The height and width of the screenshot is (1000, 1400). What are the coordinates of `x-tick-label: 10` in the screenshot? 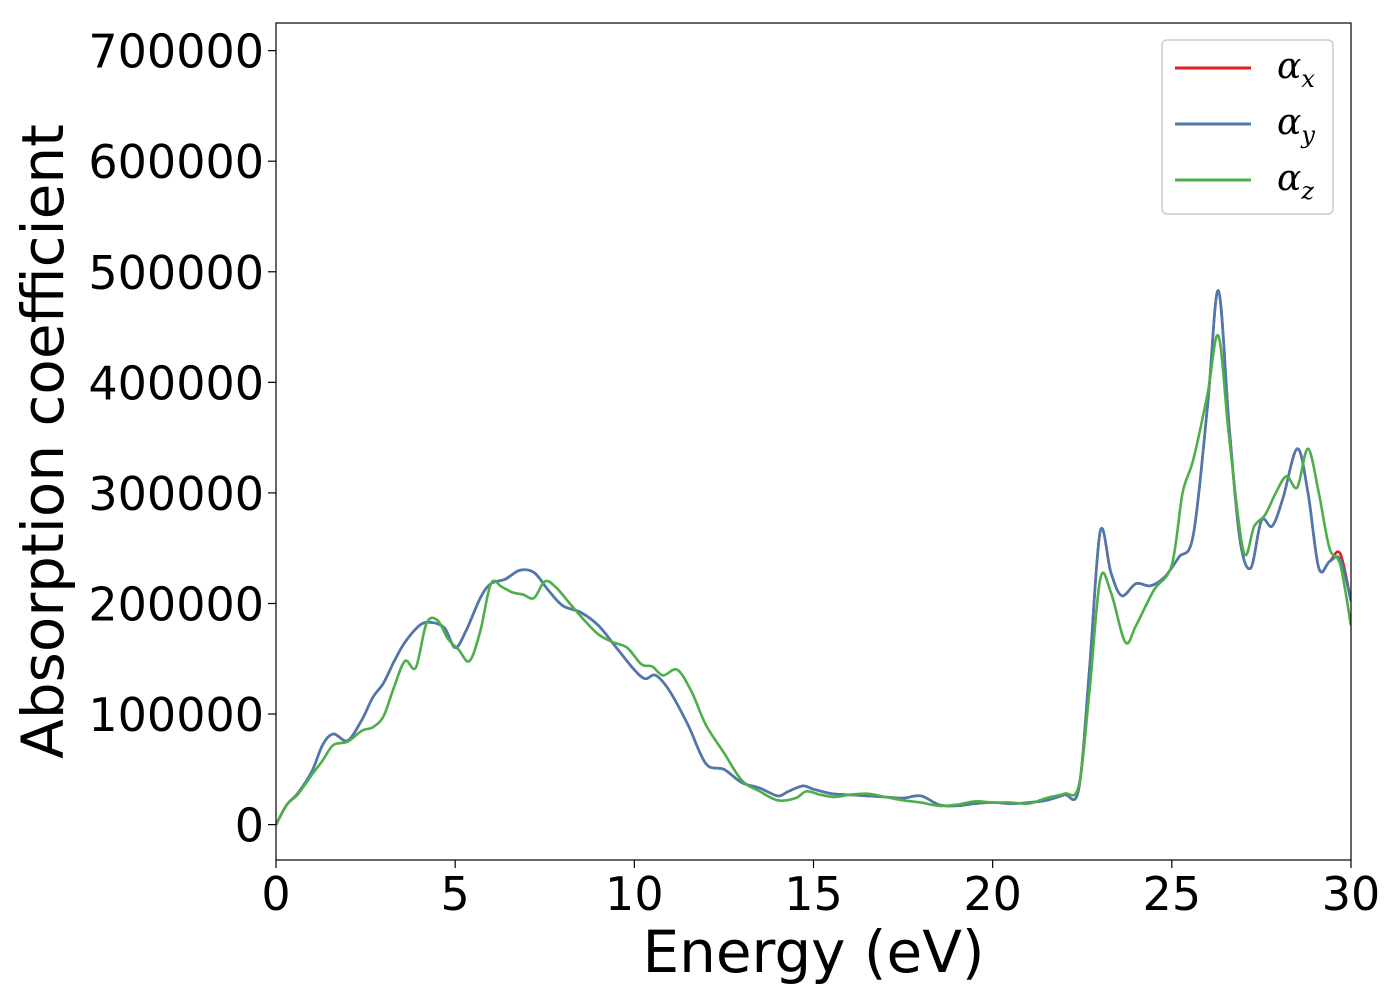 It's located at (634, 894).